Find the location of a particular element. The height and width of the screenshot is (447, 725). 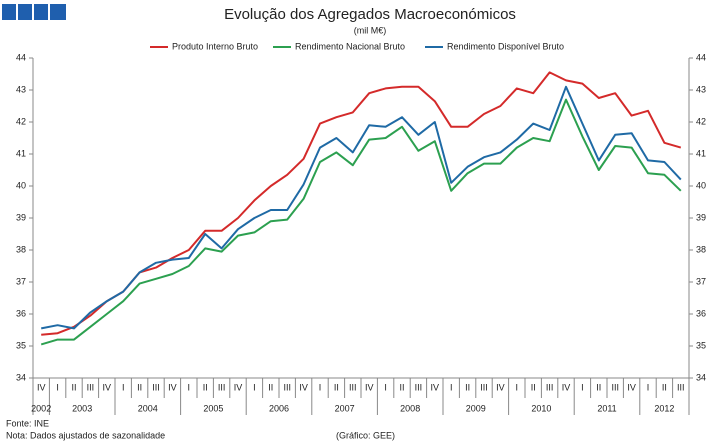

y2-tick-label: 36 is located at coordinates (701, 313).